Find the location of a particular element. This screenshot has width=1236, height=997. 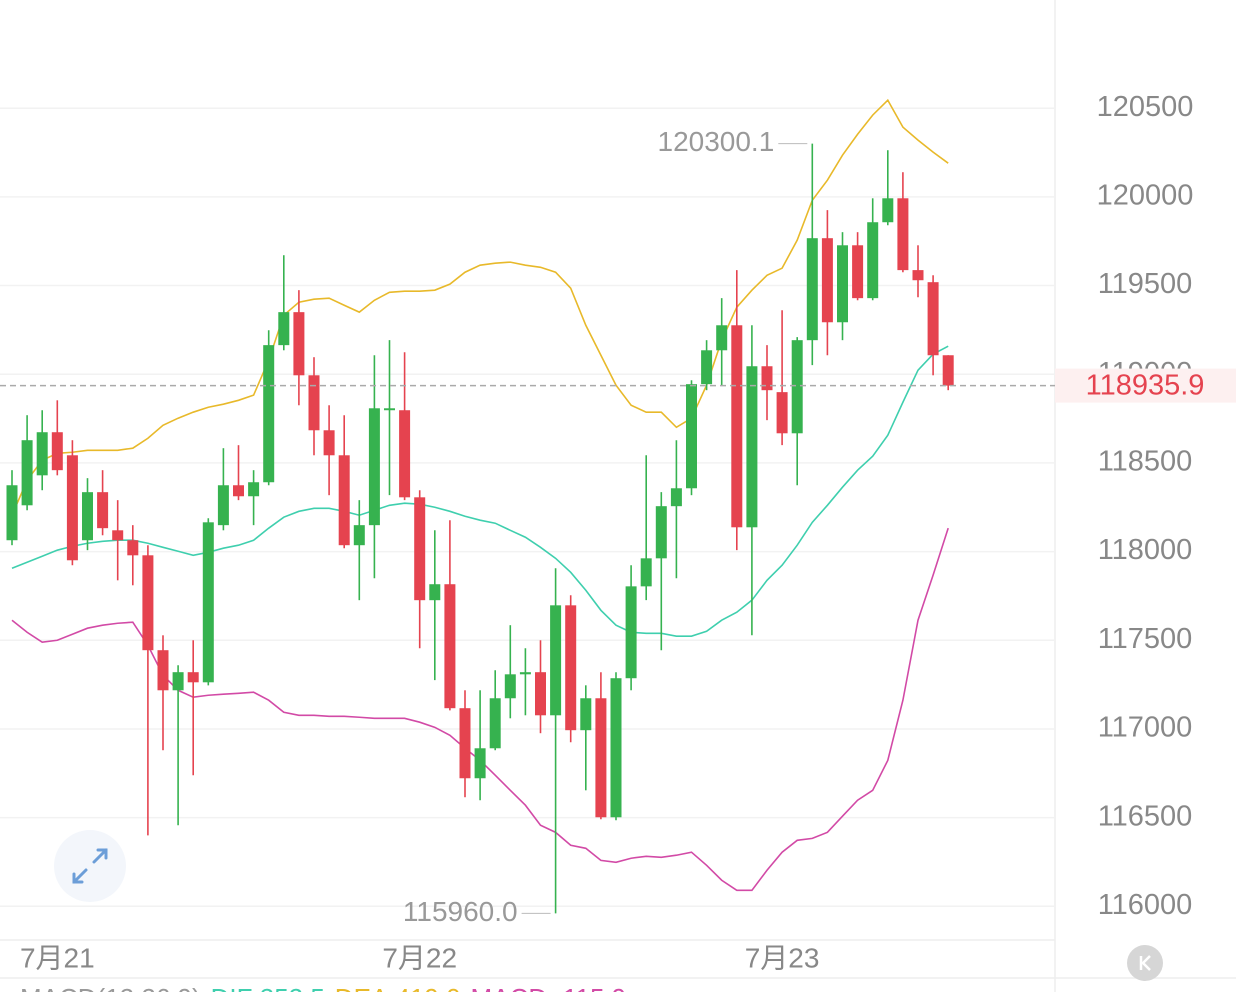

scroll-latest-icon is located at coordinates (1145, 963).